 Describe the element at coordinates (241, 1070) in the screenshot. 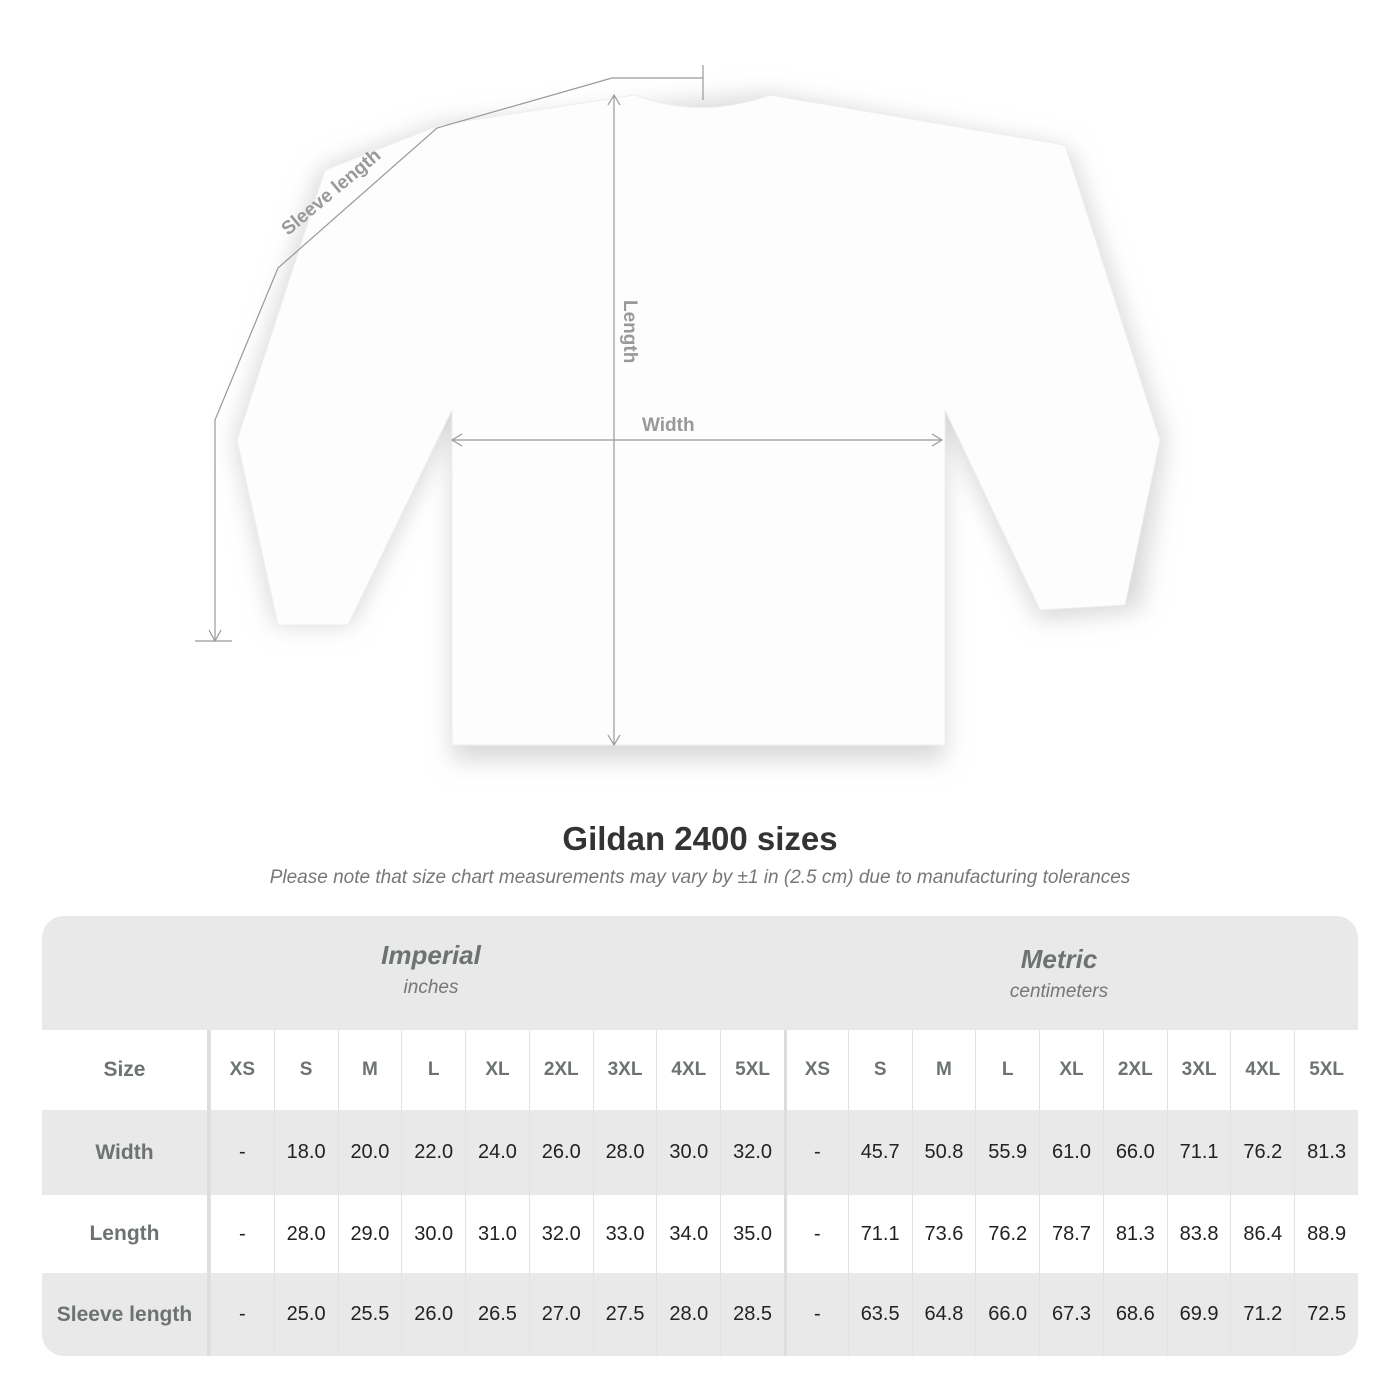

I see `size-header-imperial: XS` at that location.